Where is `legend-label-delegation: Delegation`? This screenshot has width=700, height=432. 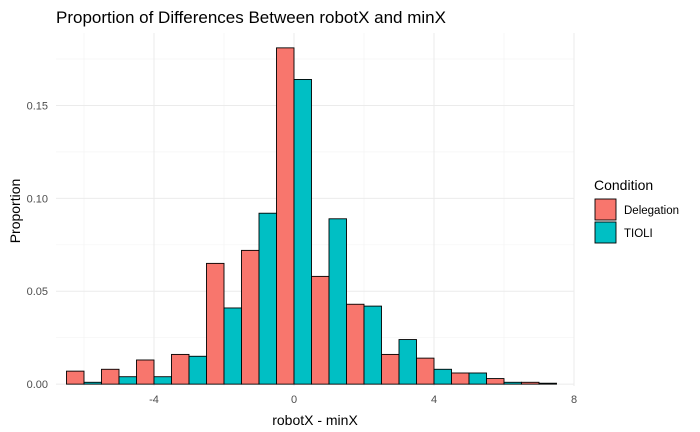
legend-label-delegation: Delegation is located at coordinates (651, 211).